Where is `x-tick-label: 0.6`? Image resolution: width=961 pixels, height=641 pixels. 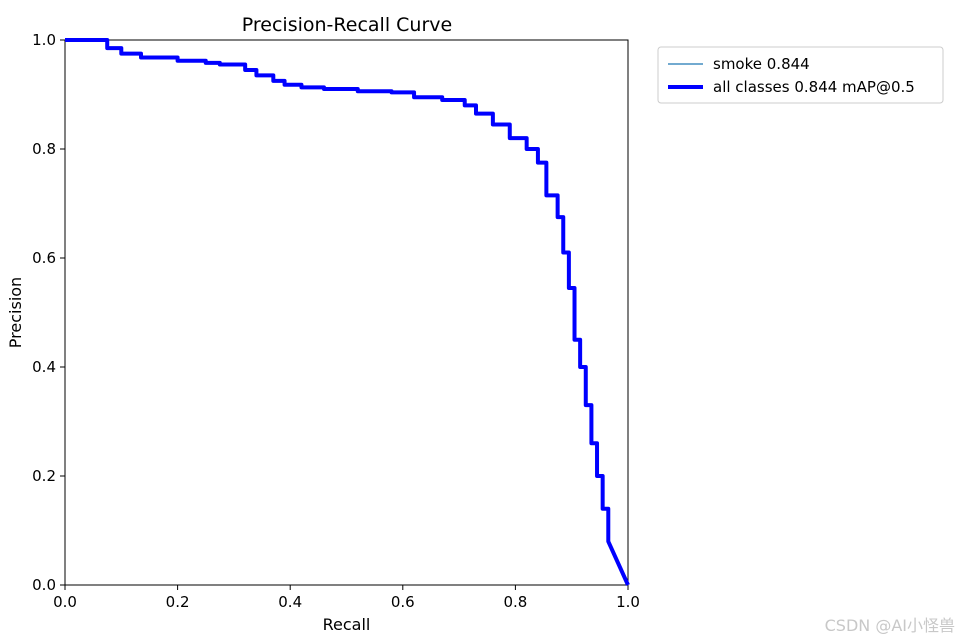 x-tick-label: 0.6 is located at coordinates (403, 602).